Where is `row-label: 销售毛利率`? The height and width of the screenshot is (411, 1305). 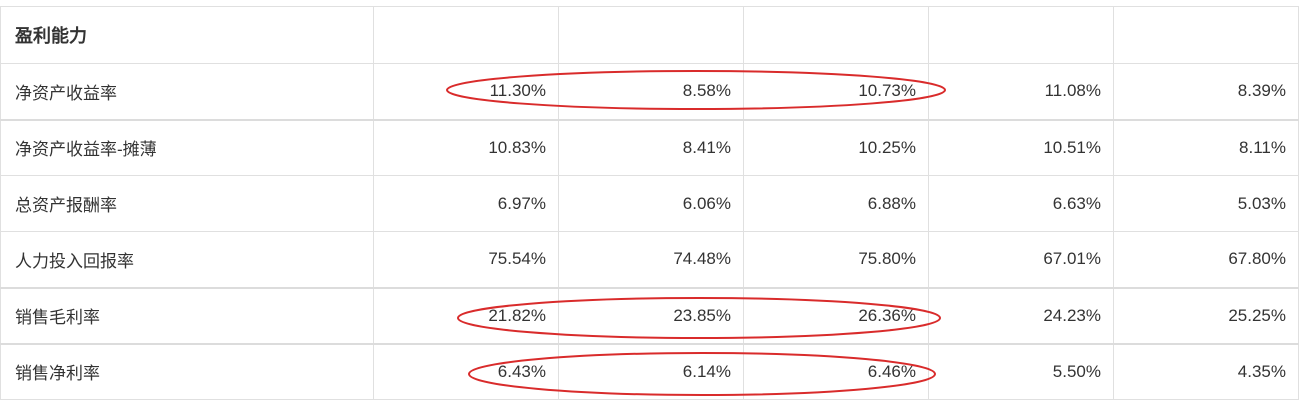 row-label: 销售毛利率 is located at coordinates (187, 315).